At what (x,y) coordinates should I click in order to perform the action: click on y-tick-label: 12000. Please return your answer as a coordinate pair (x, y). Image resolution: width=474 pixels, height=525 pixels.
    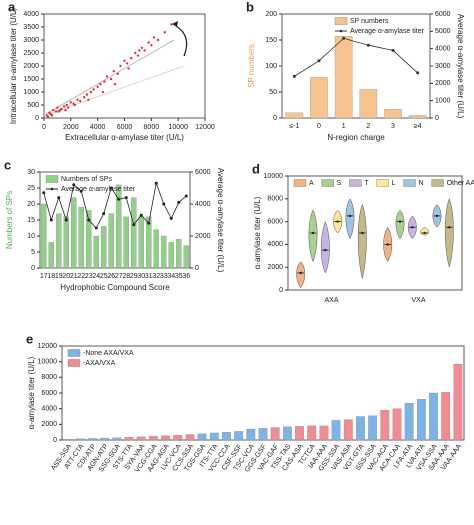
    Looking at the image, I should click on (48, 346).